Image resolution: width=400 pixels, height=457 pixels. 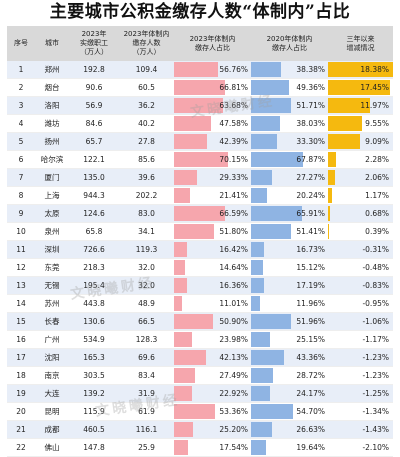 I want to click on pct-2020-label: 38.38%, so click(x=310, y=69).